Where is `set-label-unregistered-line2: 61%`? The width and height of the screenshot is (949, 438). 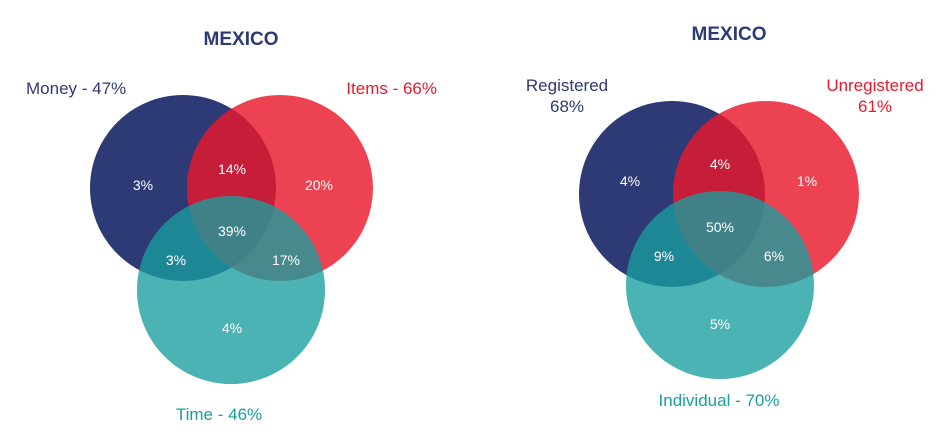
set-label-unregistered-line2: 61% is located at coordinates (875, 106).